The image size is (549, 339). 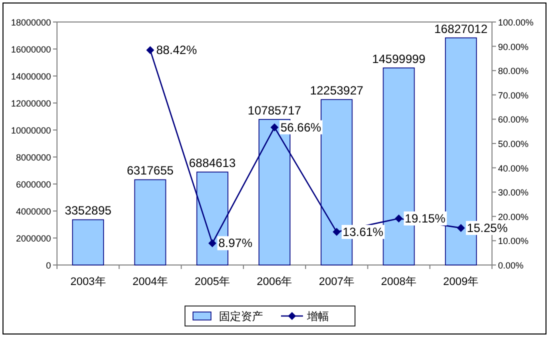 I want to click on data-label: 56.66%, so click(x=301, y=127).